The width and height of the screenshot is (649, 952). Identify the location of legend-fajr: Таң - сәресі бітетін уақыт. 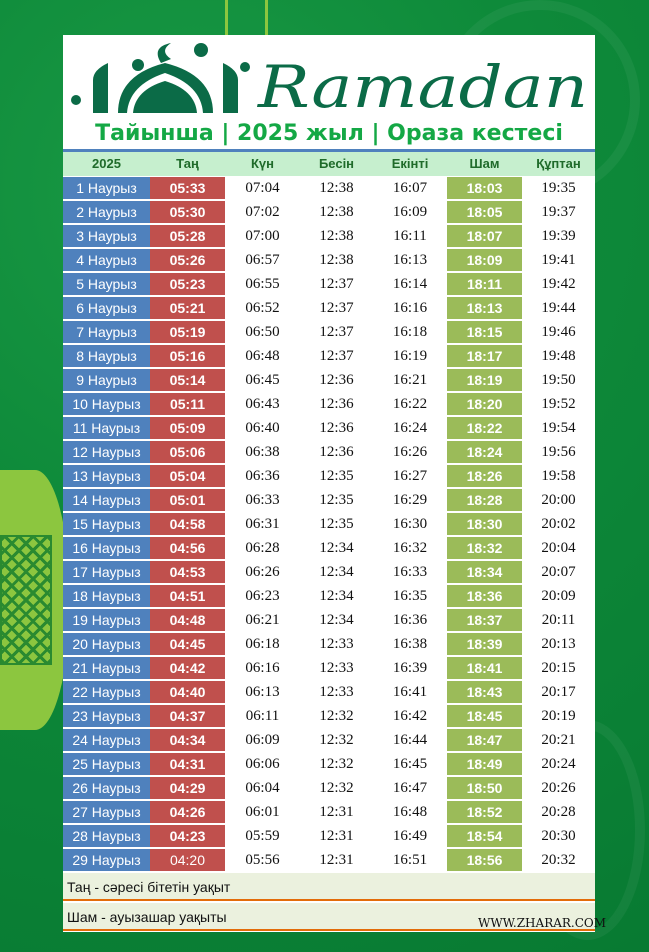
(329, 887).